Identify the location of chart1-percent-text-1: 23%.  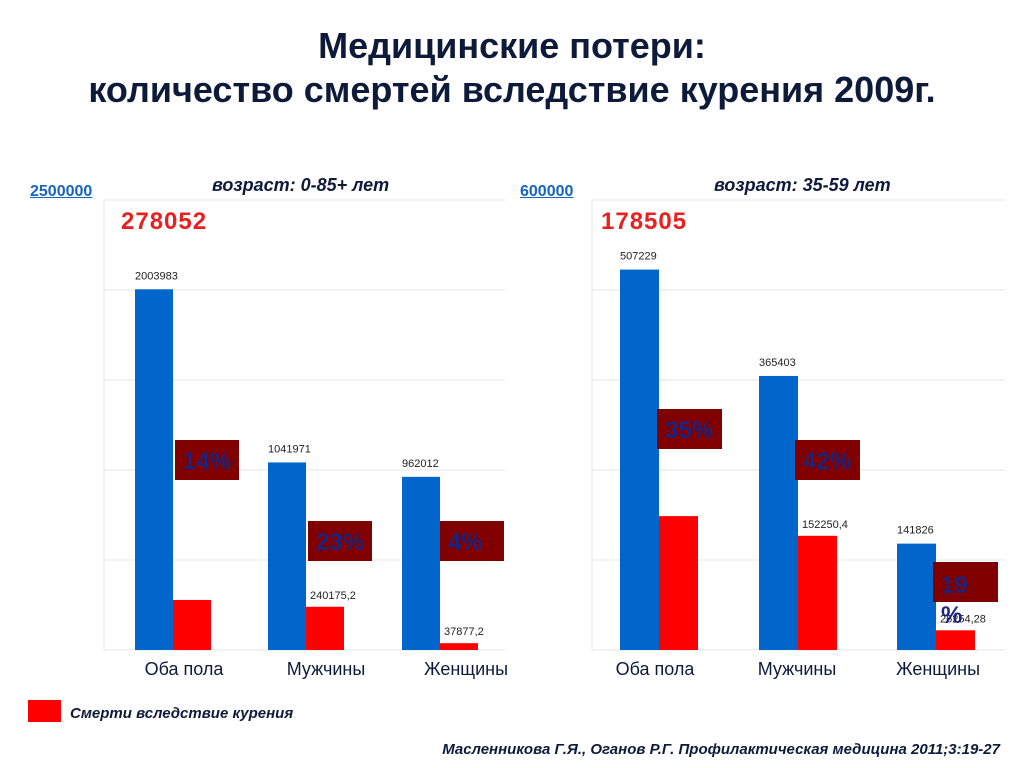
(340, 542).